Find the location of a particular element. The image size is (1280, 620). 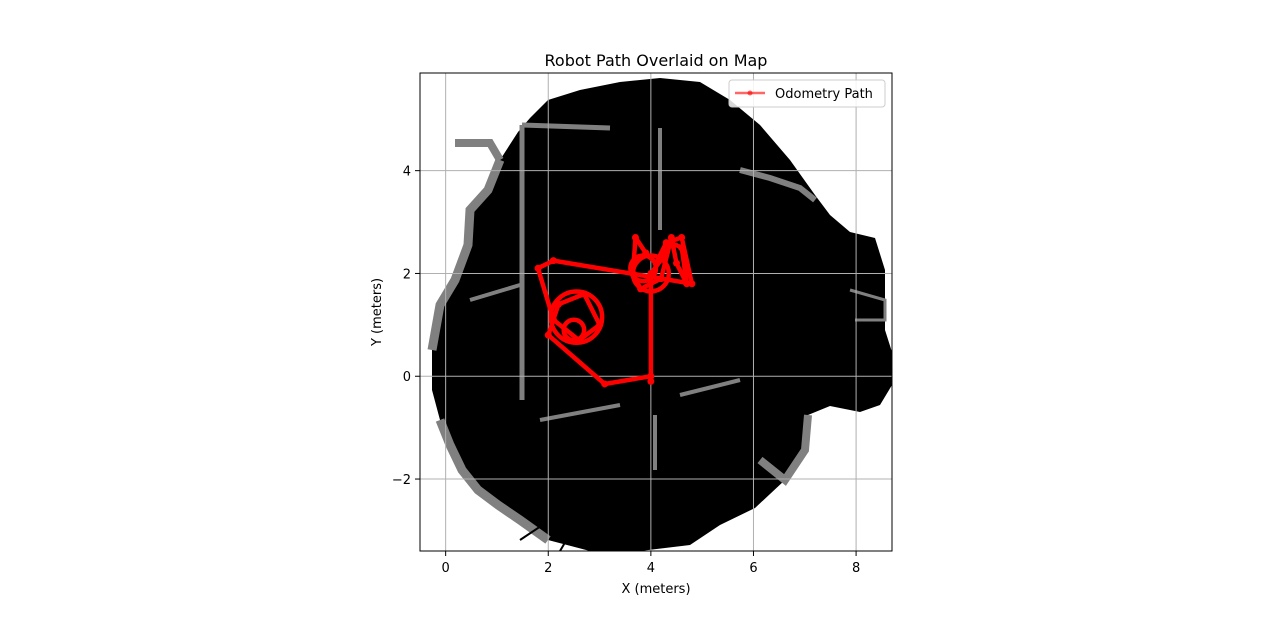

map-wall-lower-left is located at coordinates (580, 412).